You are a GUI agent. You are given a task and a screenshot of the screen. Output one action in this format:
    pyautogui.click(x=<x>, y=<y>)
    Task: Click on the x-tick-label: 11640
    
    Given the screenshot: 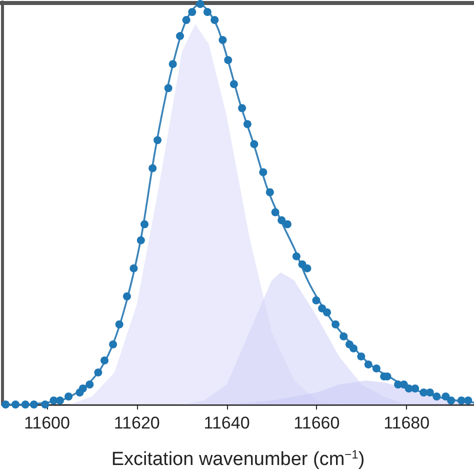 What is the action you would take?
    pyautogui.click(x=227, y=423)
    